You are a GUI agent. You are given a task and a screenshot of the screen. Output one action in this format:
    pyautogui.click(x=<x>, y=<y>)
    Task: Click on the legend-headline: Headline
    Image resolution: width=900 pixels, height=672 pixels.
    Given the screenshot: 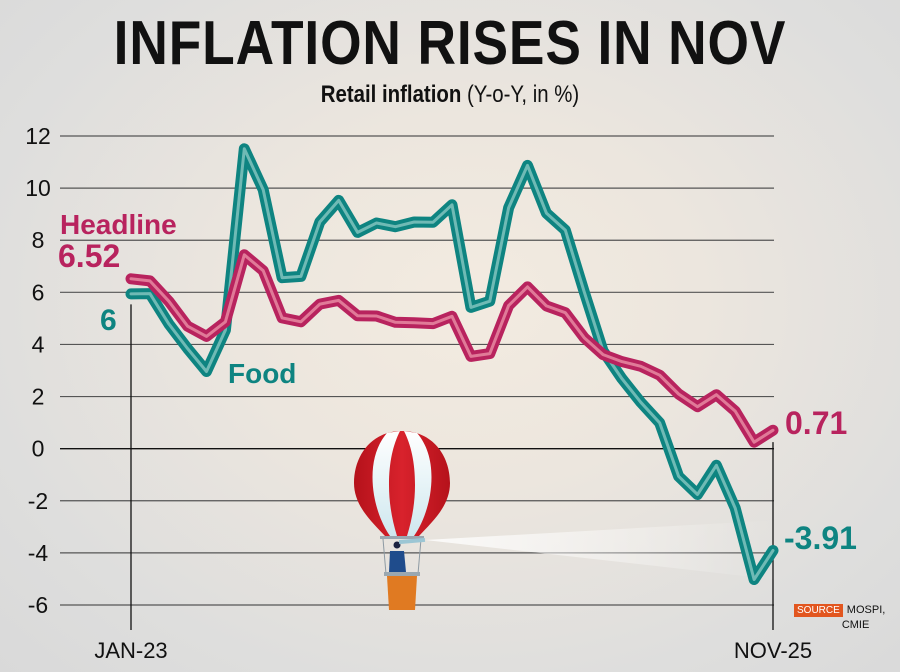 What is the action you would take?
    pyautogui.click(x=118, y=224)
    